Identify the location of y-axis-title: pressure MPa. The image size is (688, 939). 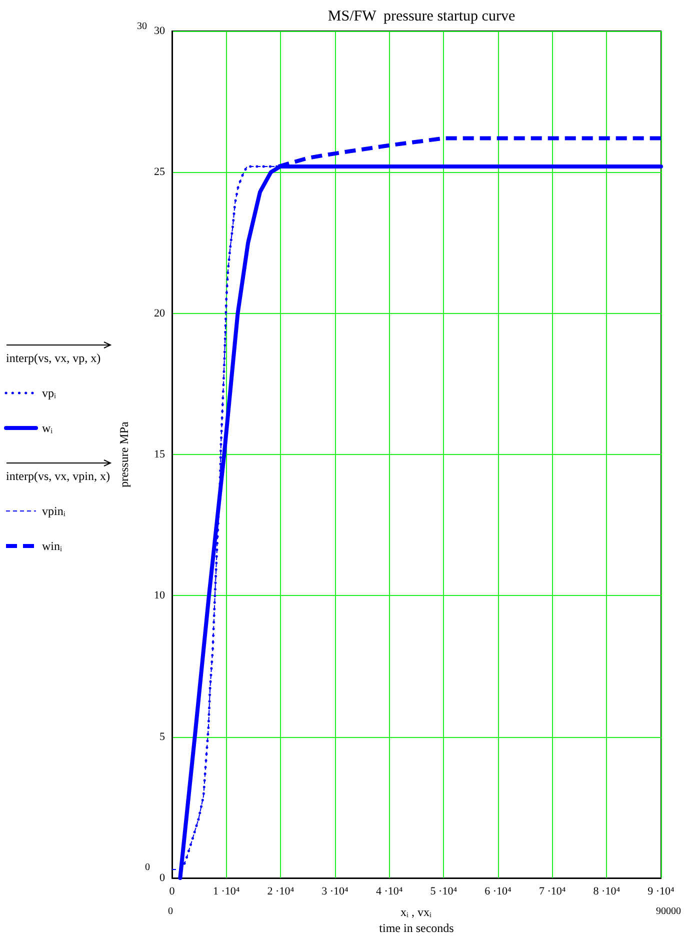
(124, 454).